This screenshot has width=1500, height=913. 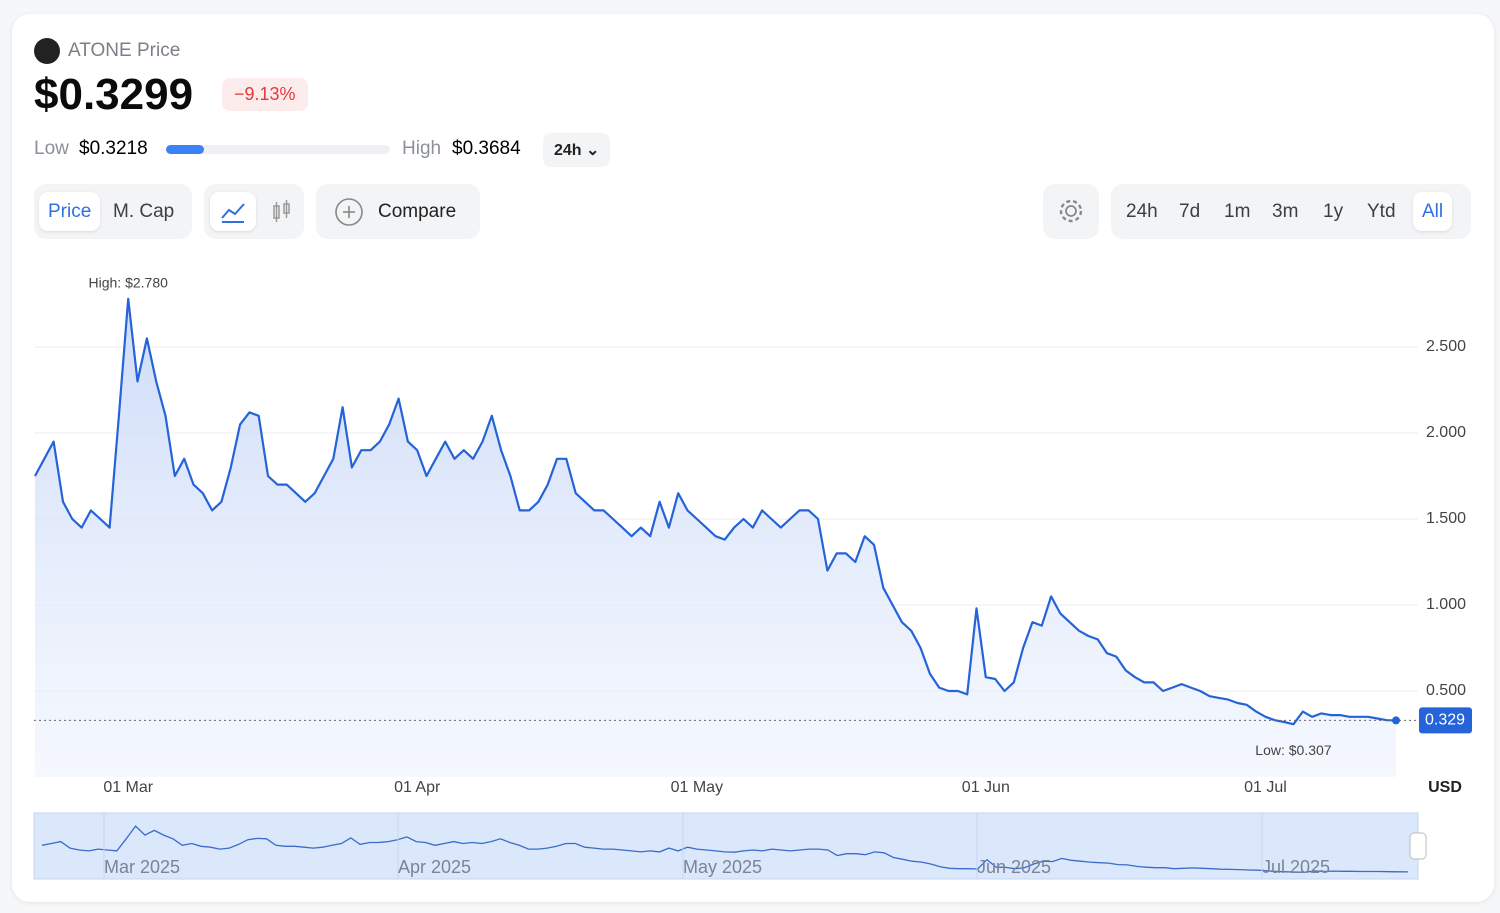 I want to click on range-dropdown: 24h ⌄, so click(x=577, y=150).